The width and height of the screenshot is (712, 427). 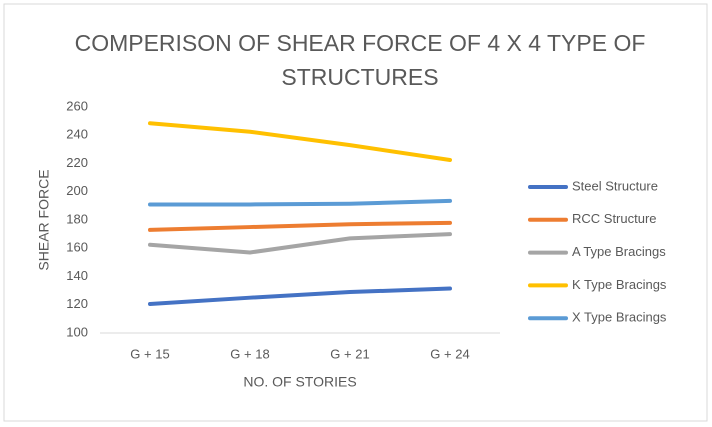 I want to click on x-tick-label: G + 21, so click(x=349, y=353).